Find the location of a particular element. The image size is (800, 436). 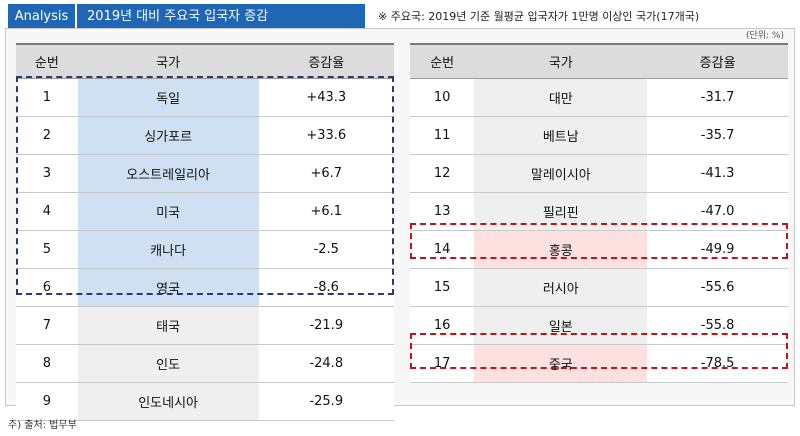

rank-cell: 11 is located at coordinates (442, 135).